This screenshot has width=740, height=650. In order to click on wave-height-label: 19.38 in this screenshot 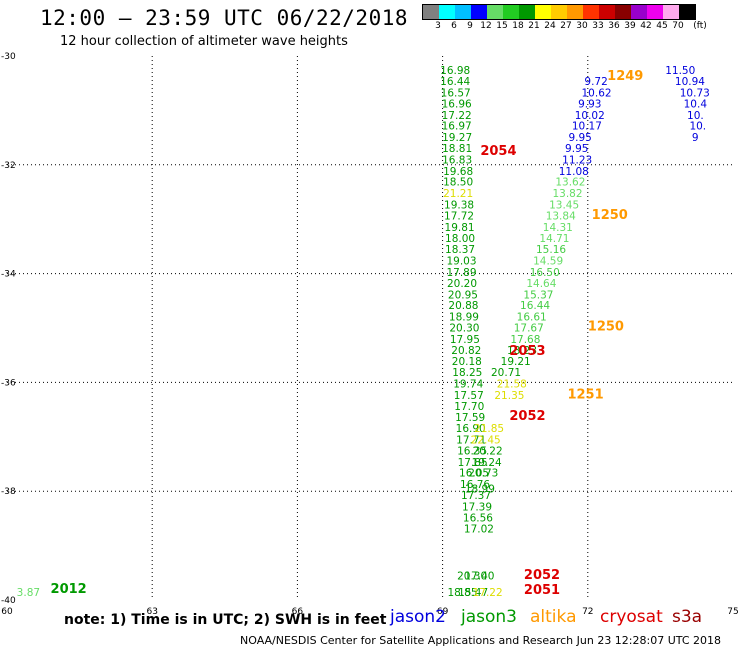, I will do `click(459, 206)`.